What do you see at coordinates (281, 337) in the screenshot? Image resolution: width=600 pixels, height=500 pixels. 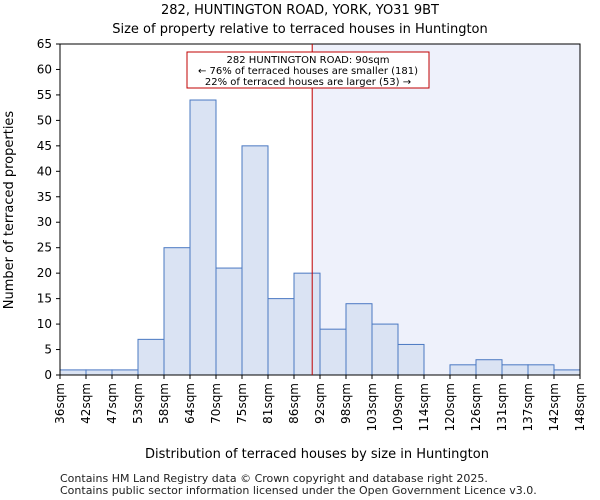 I see `bar-81sqm` at bounding box center [281, 337].